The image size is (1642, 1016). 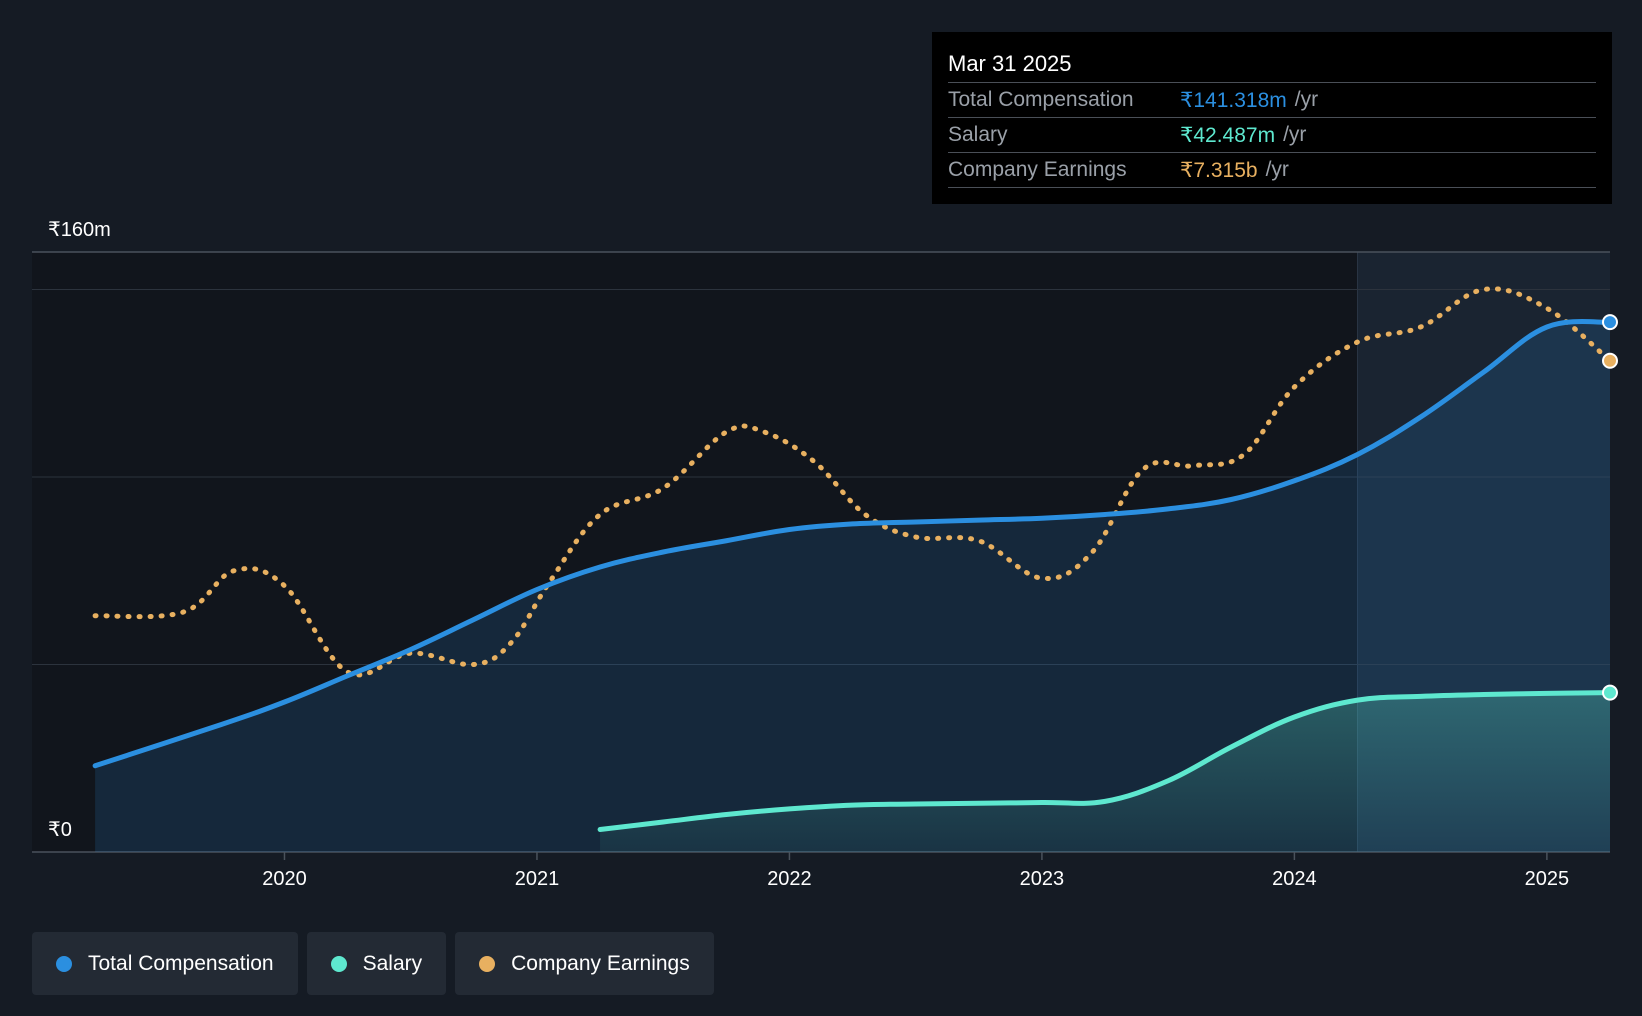 I want to click on legend-label: Salary, so click(x=392, y=963).